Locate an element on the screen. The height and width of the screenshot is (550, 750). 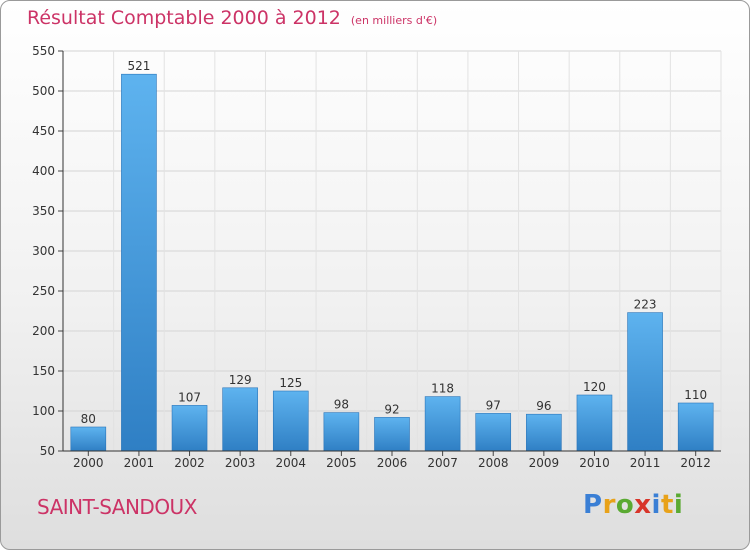
bar-2011 is located at coordinates (645, 382).